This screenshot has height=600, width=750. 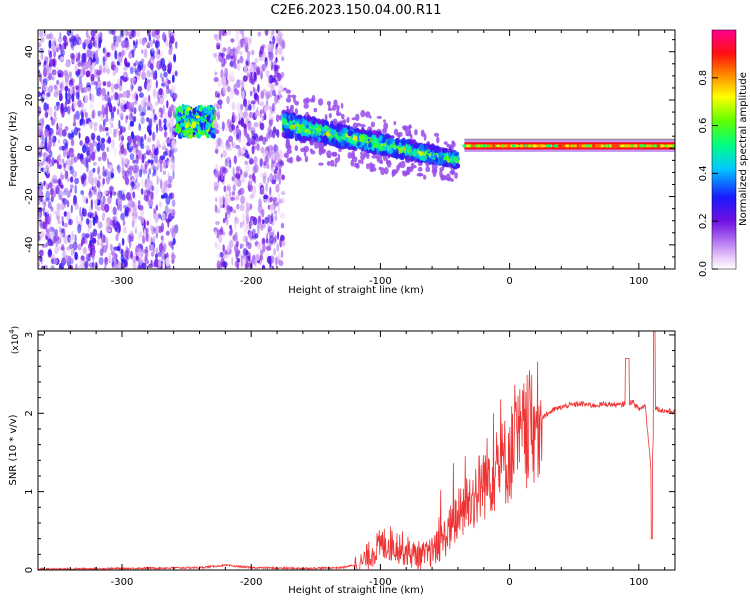 I want to click on heatmap-y-tick-label-0: -40, so click(x=29, y=245).